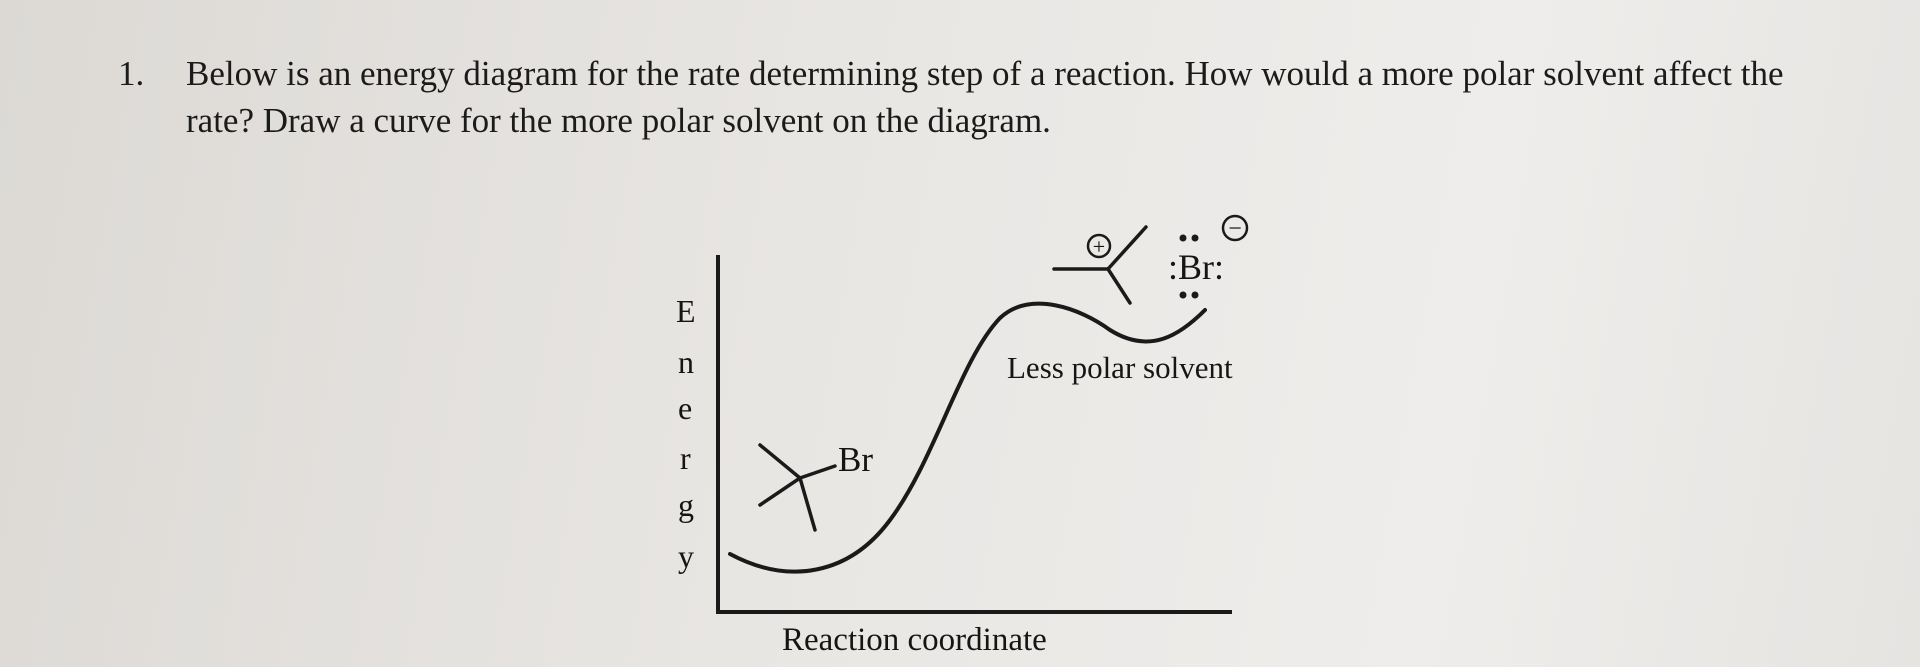  What do you see at coordinates (686, 362) in the screenshot?
I see `y-axis-letter: n` at bounding box center [686, 362].